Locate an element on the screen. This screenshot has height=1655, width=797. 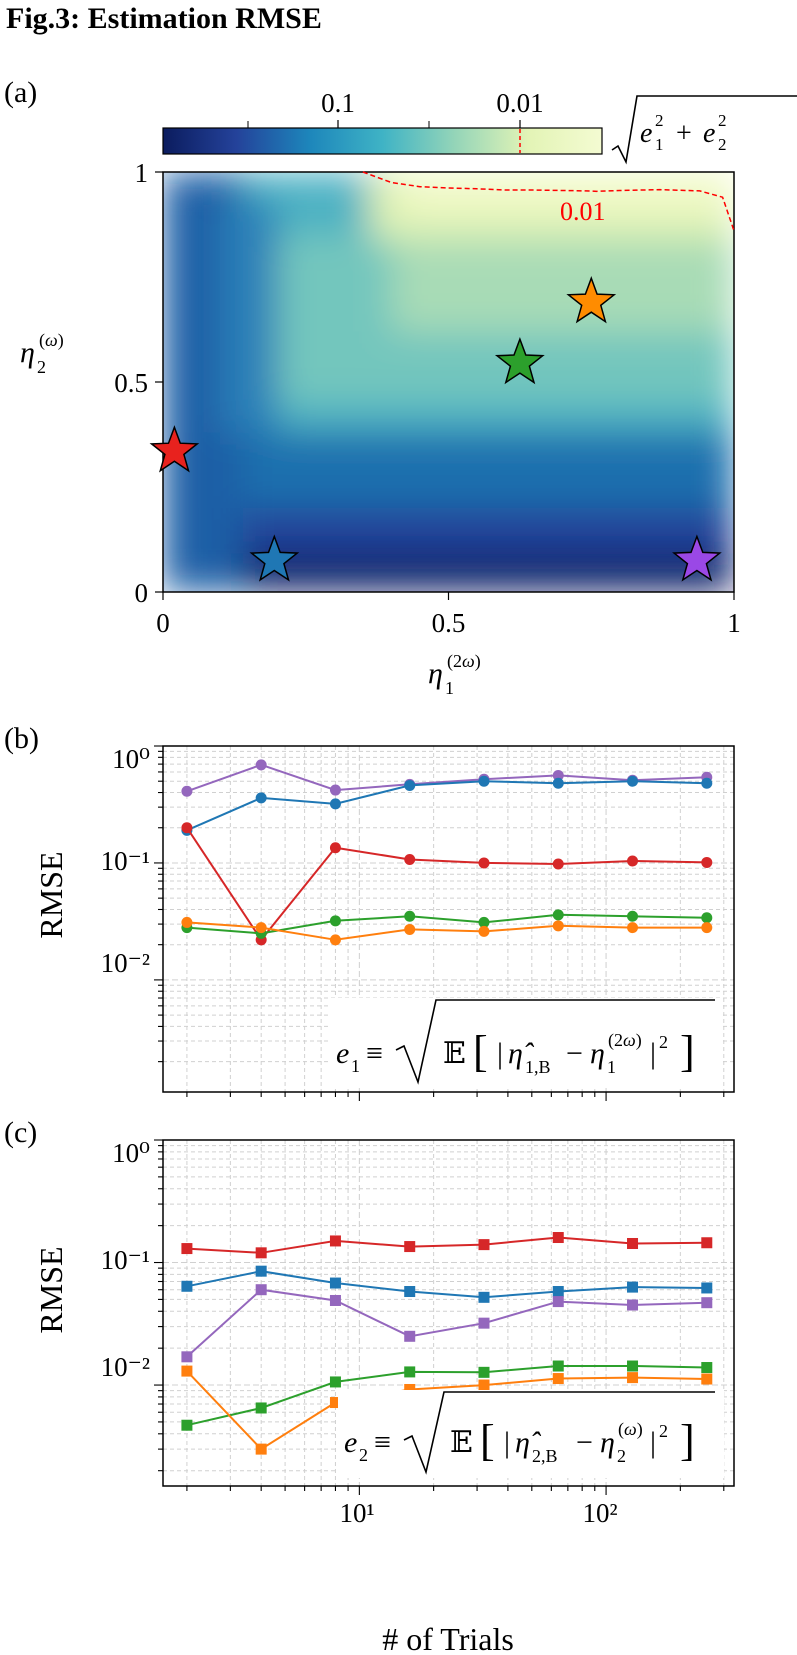
xlabel-c: # of Trials is located at coordinates (448, 1638).